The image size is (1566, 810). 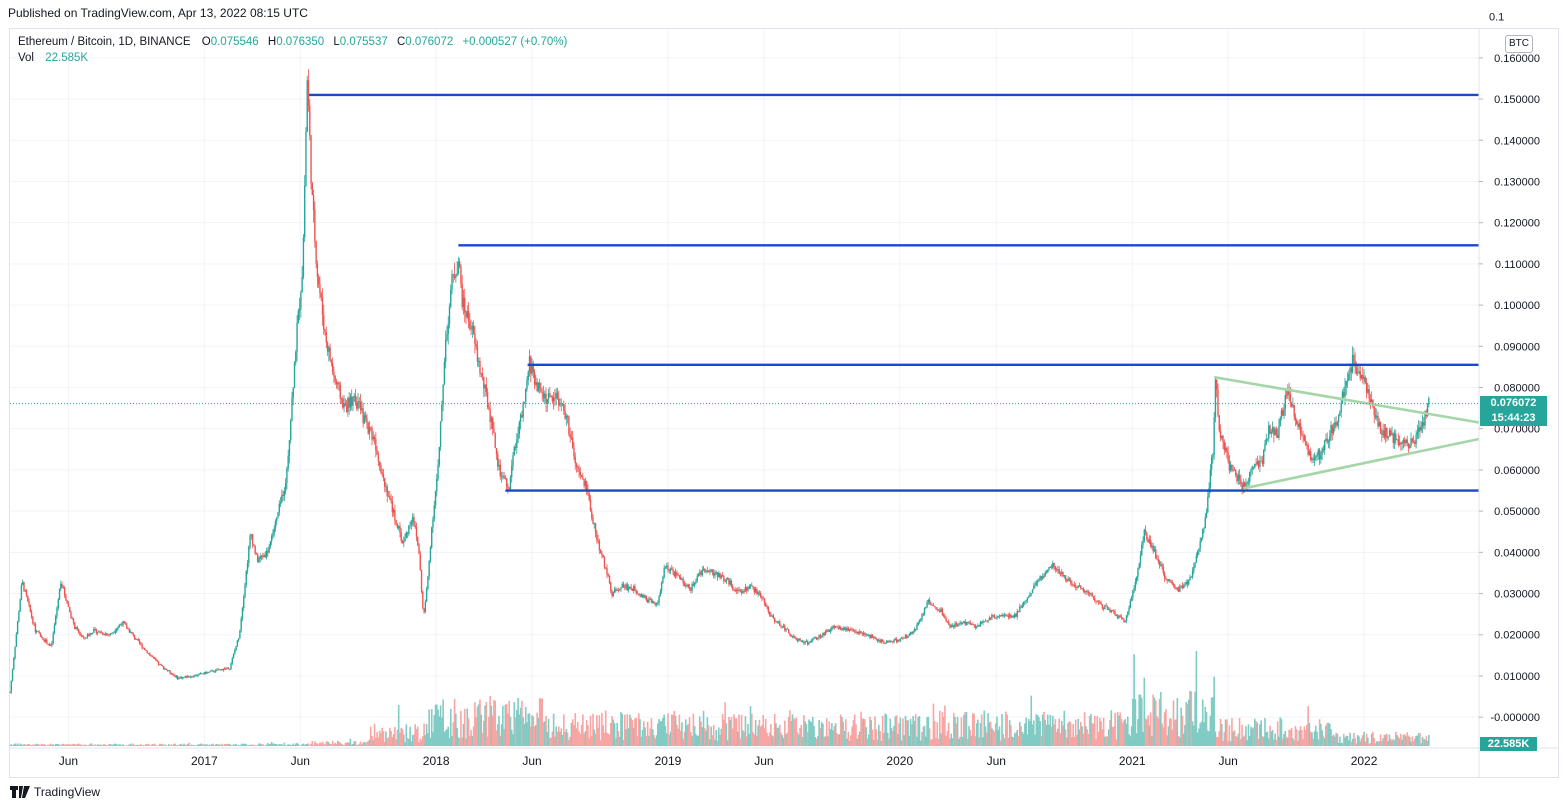 What do you see at coordinates (1517, 265) in the screenshot?
I see `y-tick-label: 0.110000` at bounding box center [1517, 265].